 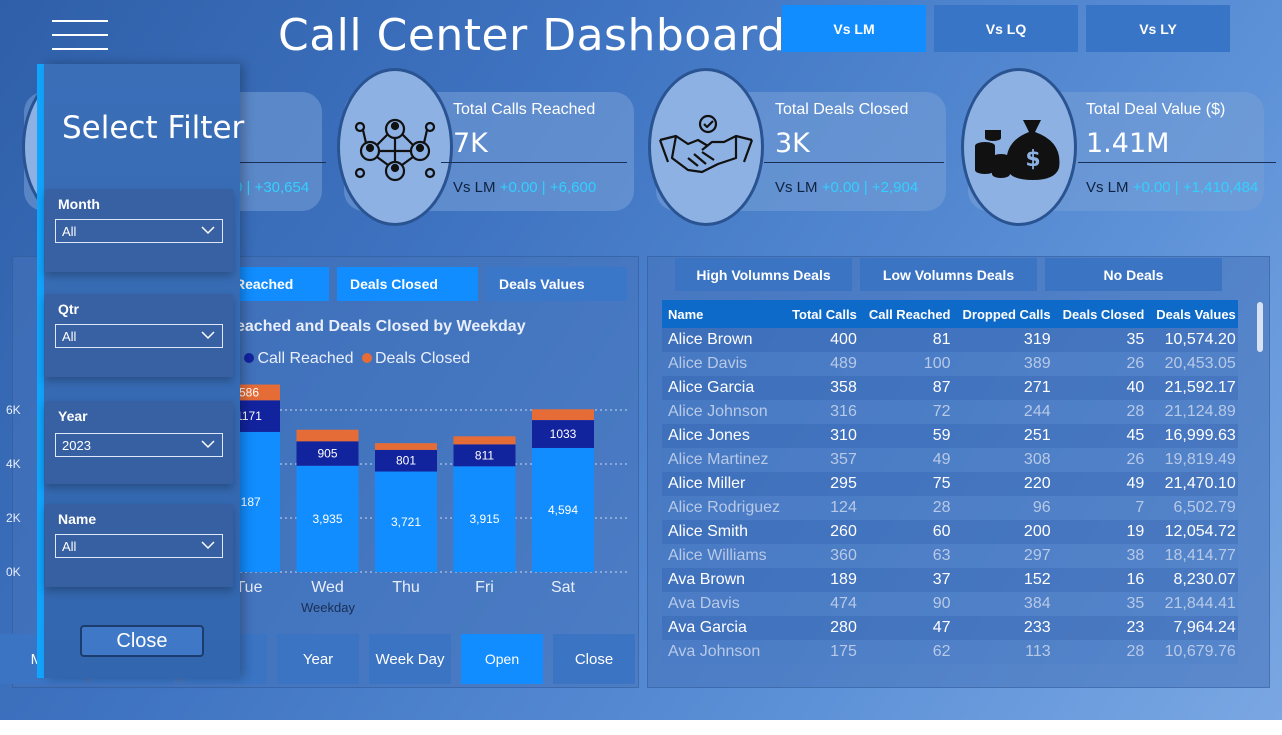 What do you see at coordinates (950, 628) in the screenshot?
I see `table-row: Ava Garcia 280 47 233 23 7,964.24` at bounding box center [950, 628].